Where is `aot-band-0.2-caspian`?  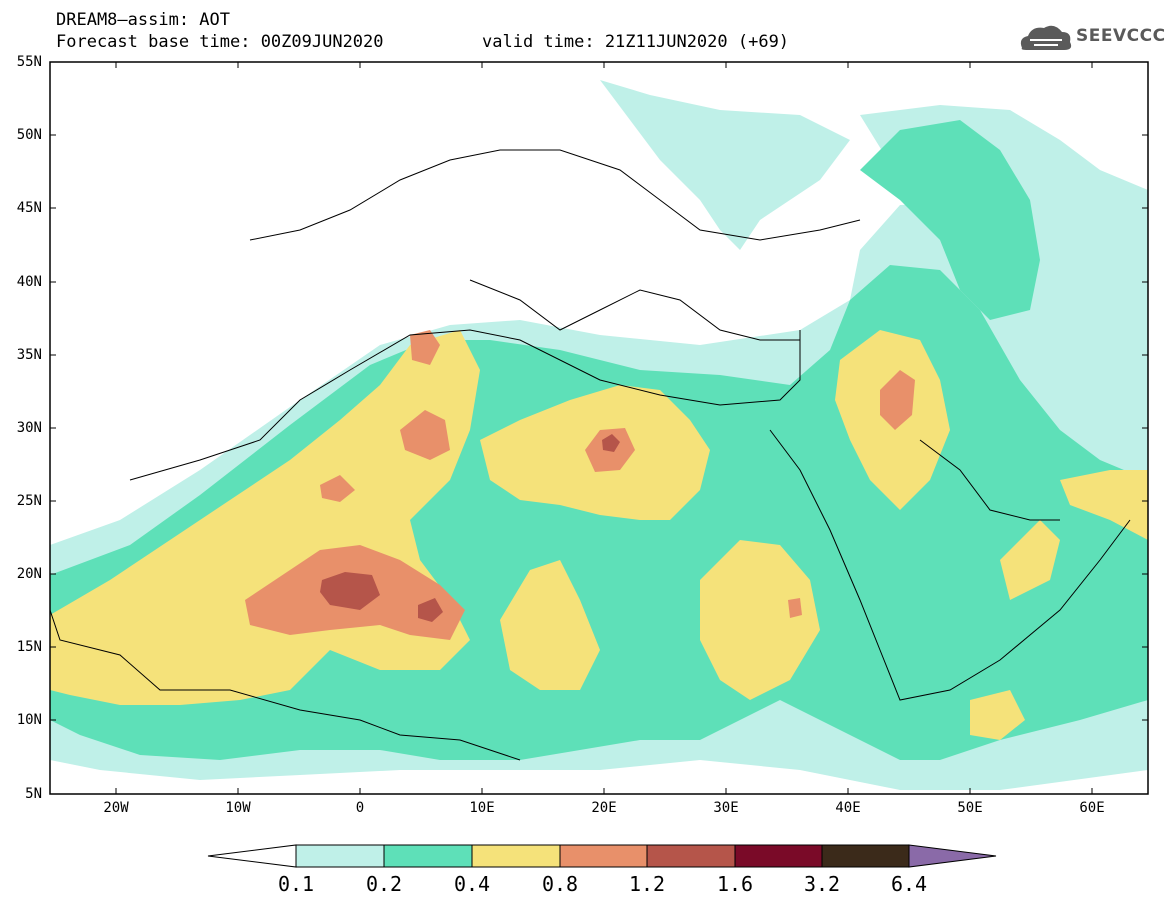 aot-band-0.2-caspian is located at coordinates (950, 220).